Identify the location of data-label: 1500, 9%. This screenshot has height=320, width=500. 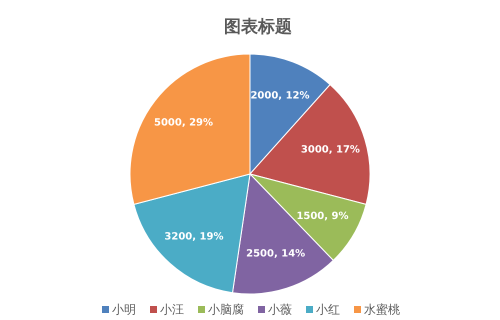
(322, 216).